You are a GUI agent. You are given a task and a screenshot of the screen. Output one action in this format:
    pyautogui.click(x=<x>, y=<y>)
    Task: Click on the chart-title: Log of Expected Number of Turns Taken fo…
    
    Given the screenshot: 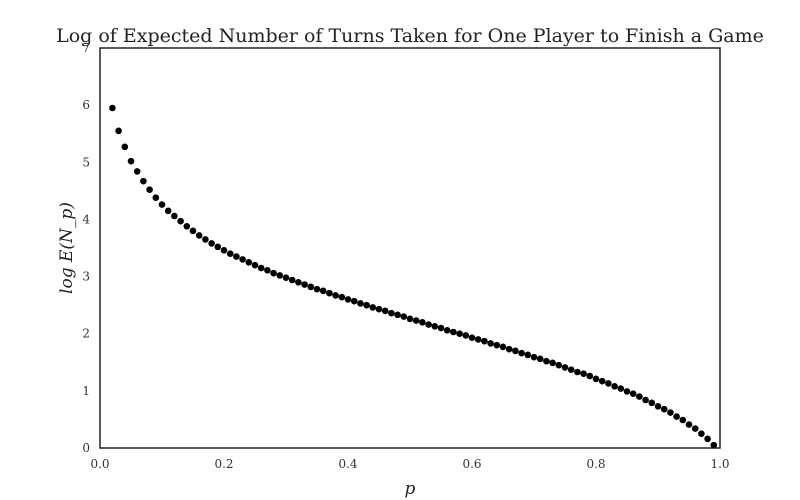 What is the action you would take?
    pyautogui.click(x=410, y=36)
    